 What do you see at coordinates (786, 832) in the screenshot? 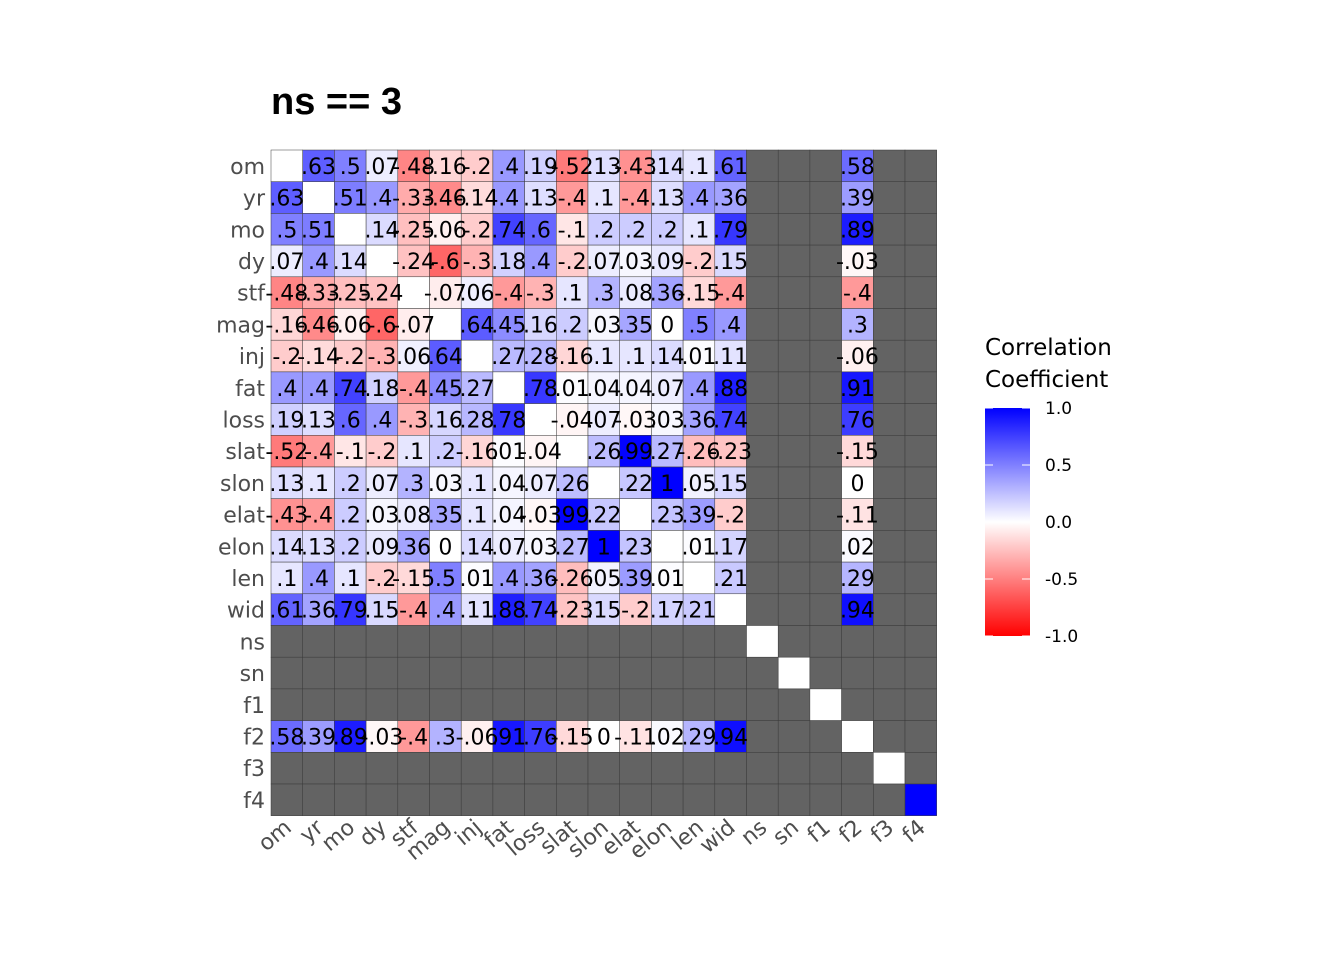
I see `x-tick-label: sn` at bounding box center [786, 832].